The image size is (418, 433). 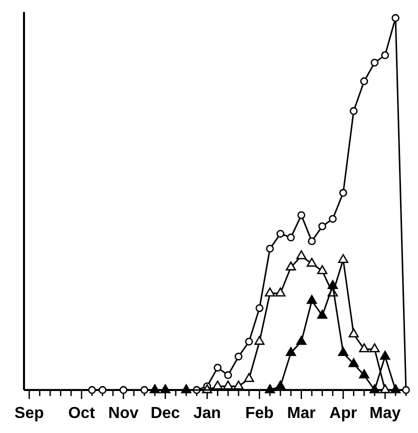 What do you see at coordinates (301, 413) in the screenshot?
I see `x-tick-label: Mar` at bounding box center [301, 413].